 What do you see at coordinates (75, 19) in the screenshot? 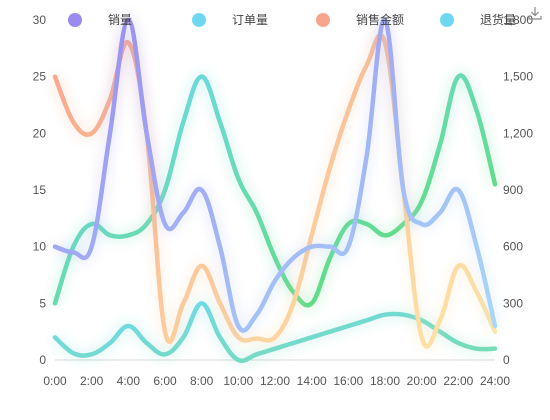
I see `legend-marker-sales` at bounding box center [75, 19].